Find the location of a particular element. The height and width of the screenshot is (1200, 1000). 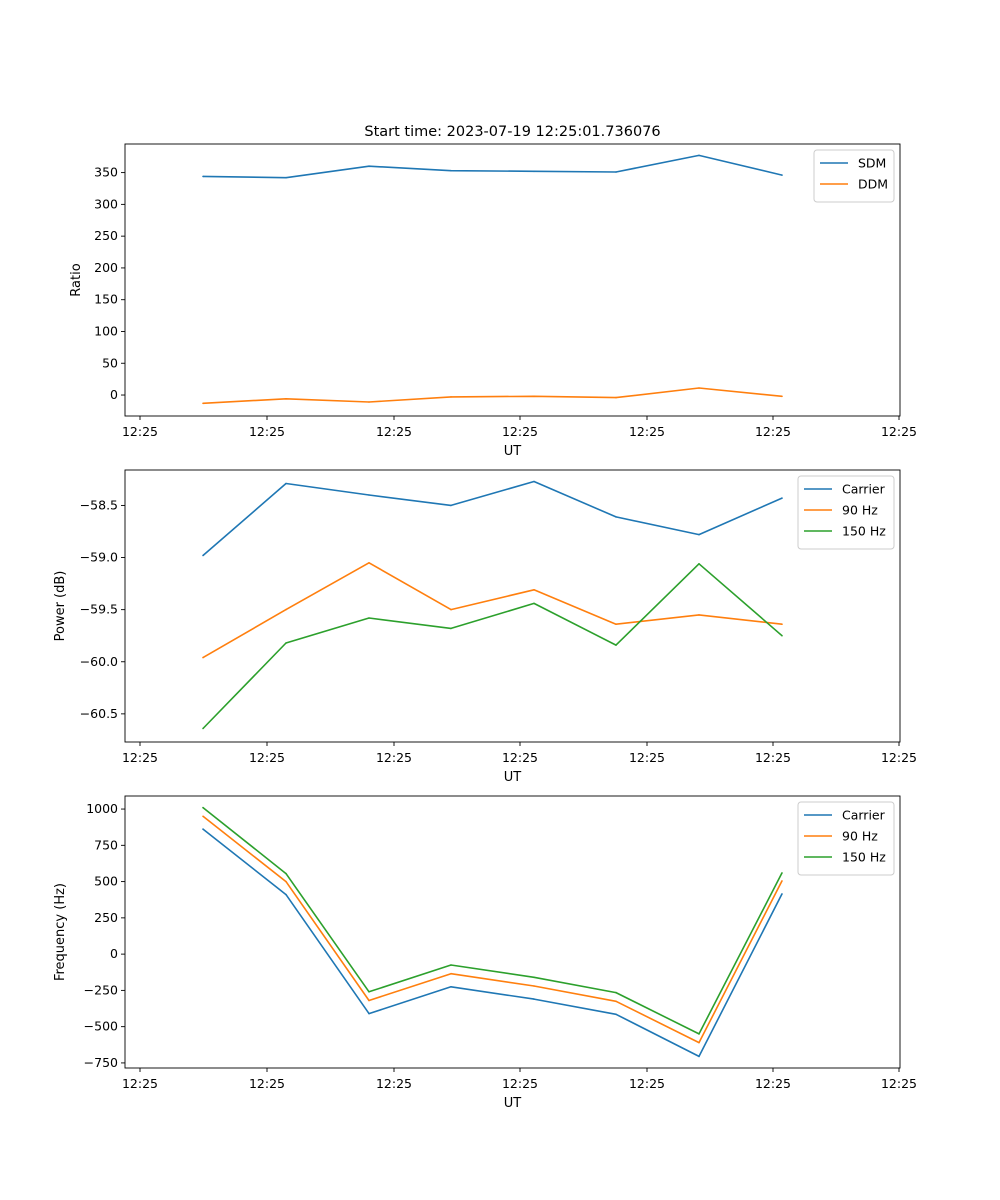

legend-entry: SDM is located at coordinates (872, 163).